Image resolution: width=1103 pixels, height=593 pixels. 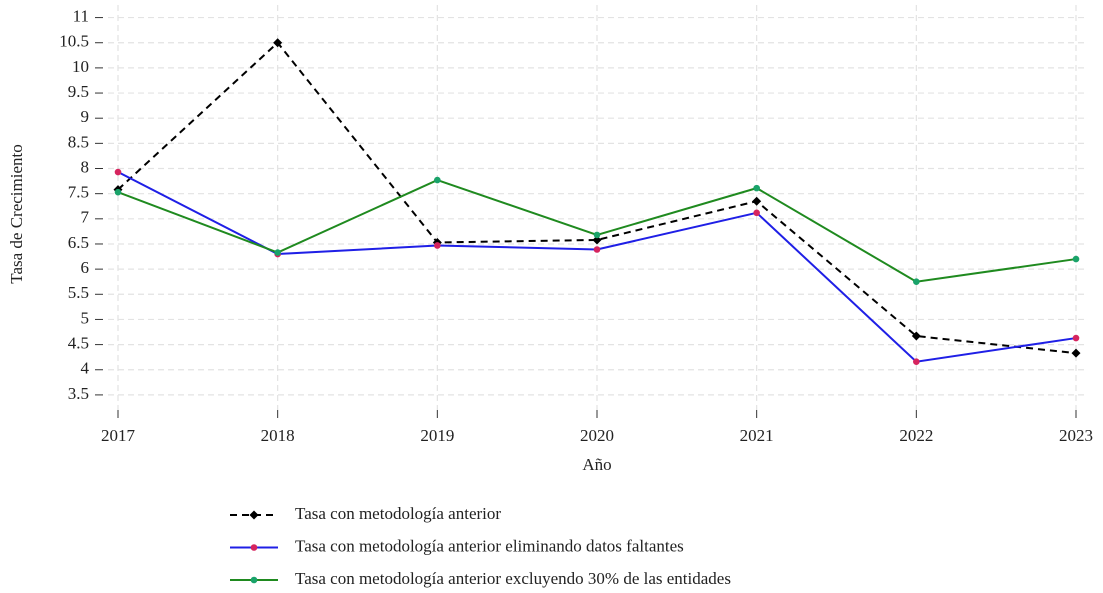 I want to click on y-tick-label: 8.5, so click(x=78, y=141).